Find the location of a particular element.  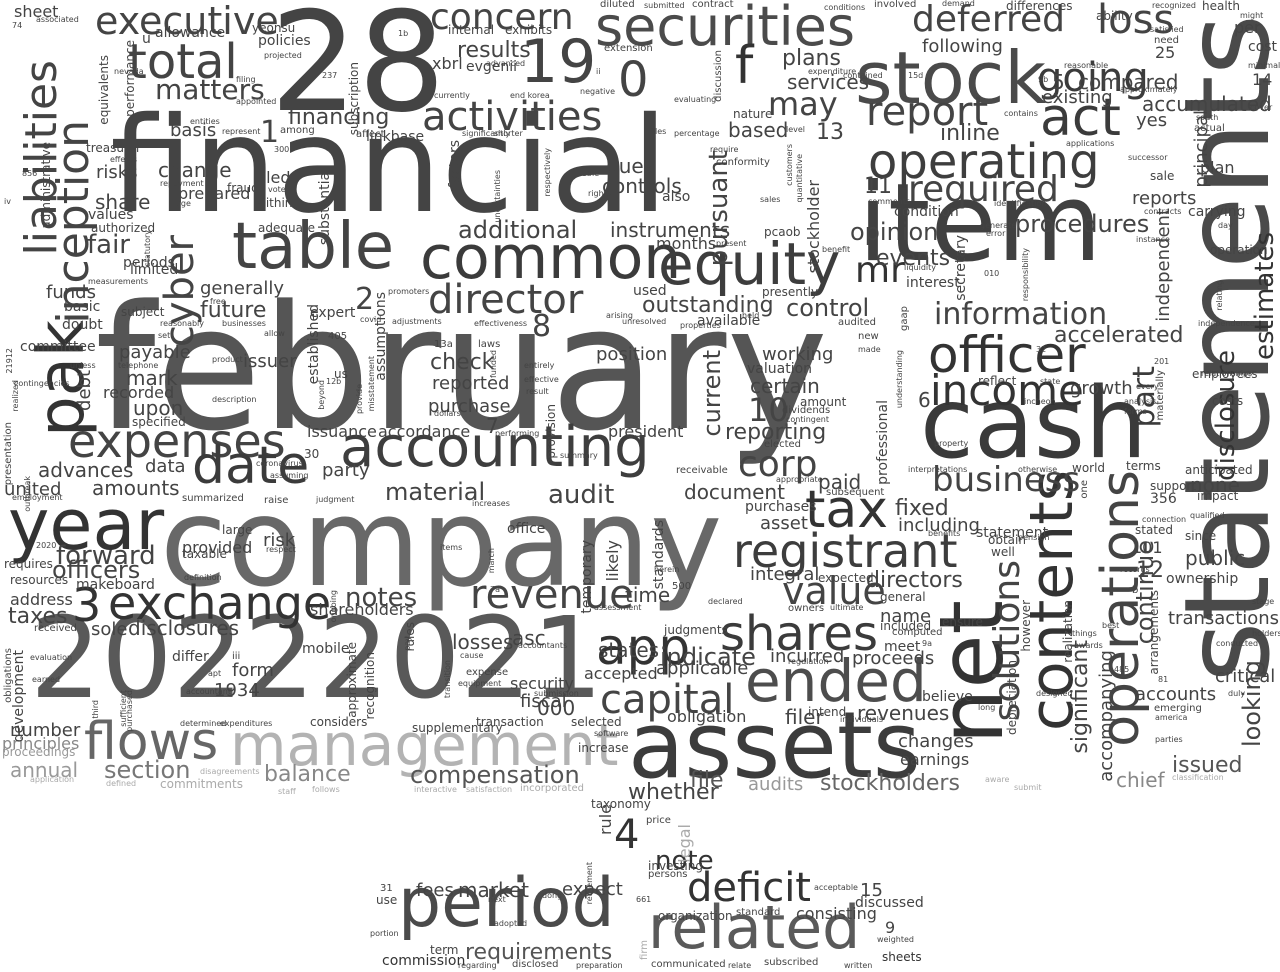

word-yes: yes is located at coordinates (1152, 120).